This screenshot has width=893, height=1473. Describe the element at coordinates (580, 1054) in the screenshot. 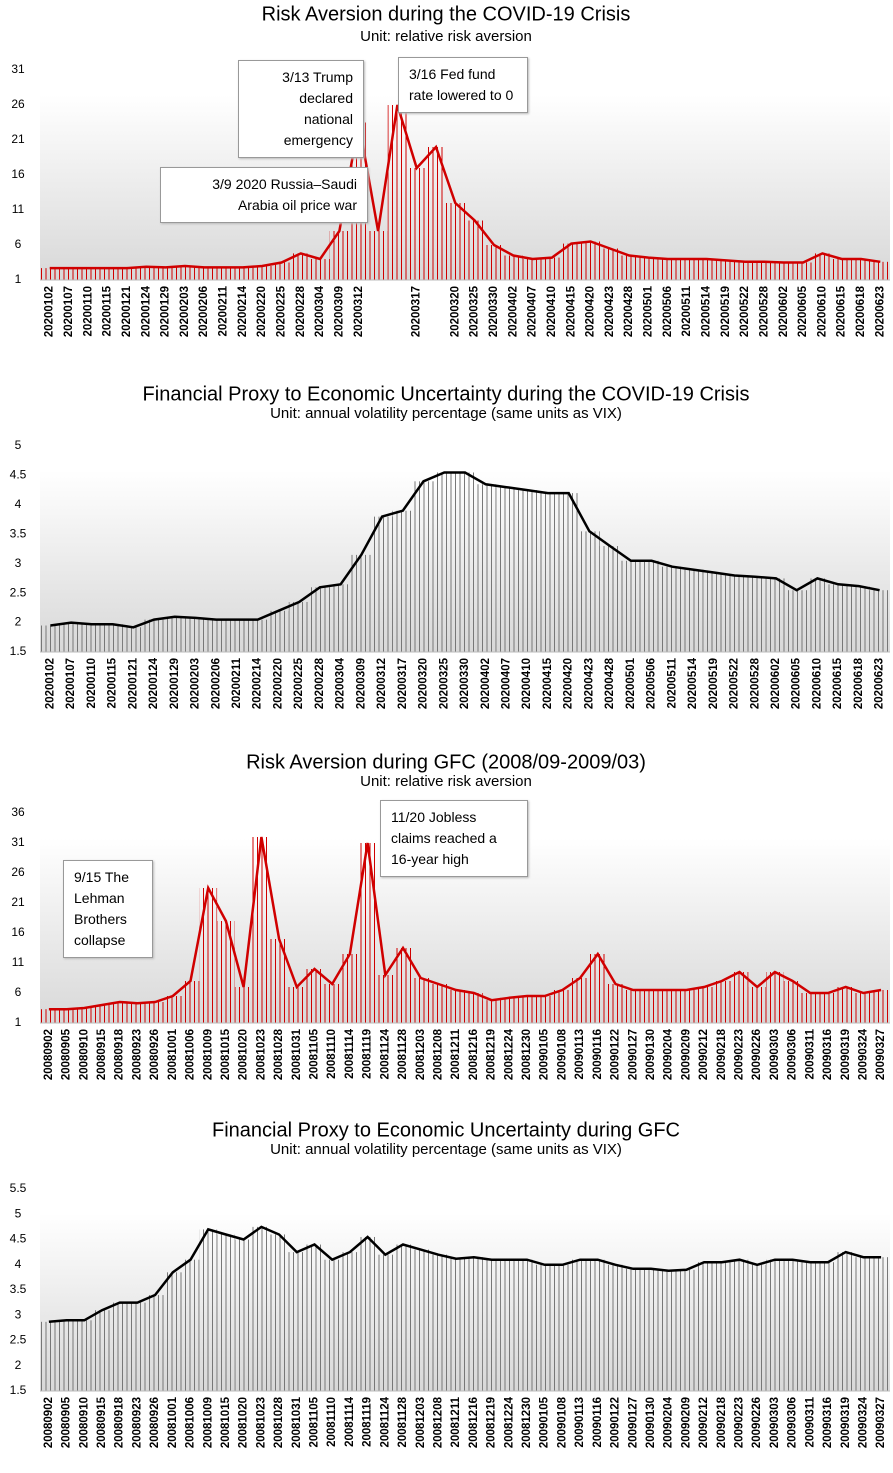

I see `x-tick-label: 20090113` at that location.